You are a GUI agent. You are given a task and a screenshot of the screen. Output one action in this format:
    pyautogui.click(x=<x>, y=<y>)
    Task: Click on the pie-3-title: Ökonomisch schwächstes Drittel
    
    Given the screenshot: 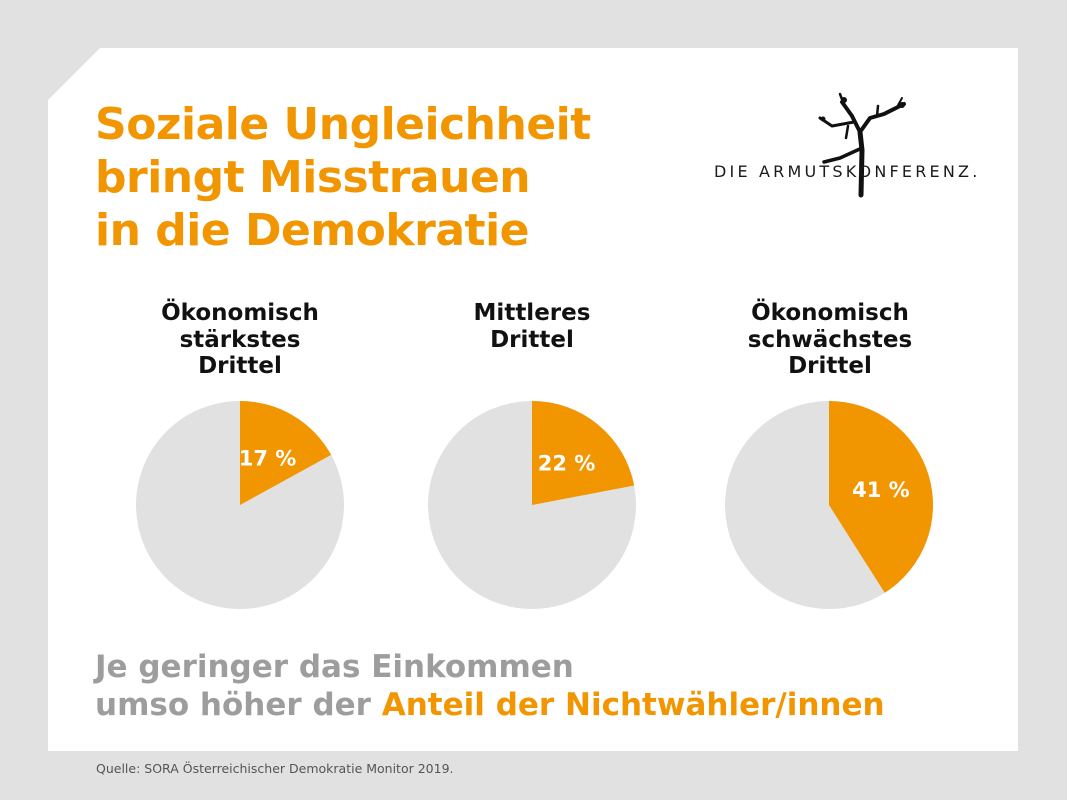 What is the action you would take?
    pyautogui.click(x=830, y=340)
    